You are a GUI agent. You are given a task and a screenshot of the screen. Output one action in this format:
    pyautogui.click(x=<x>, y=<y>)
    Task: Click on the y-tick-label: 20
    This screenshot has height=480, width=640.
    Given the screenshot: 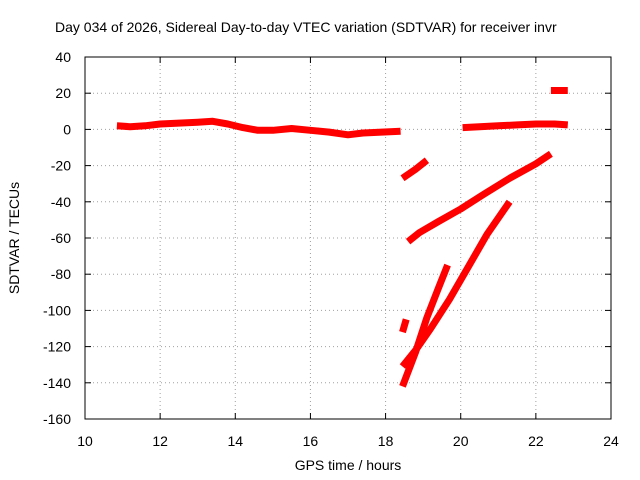 What is the action you would take?
    pyautogui.click(x=63, y=93)
    